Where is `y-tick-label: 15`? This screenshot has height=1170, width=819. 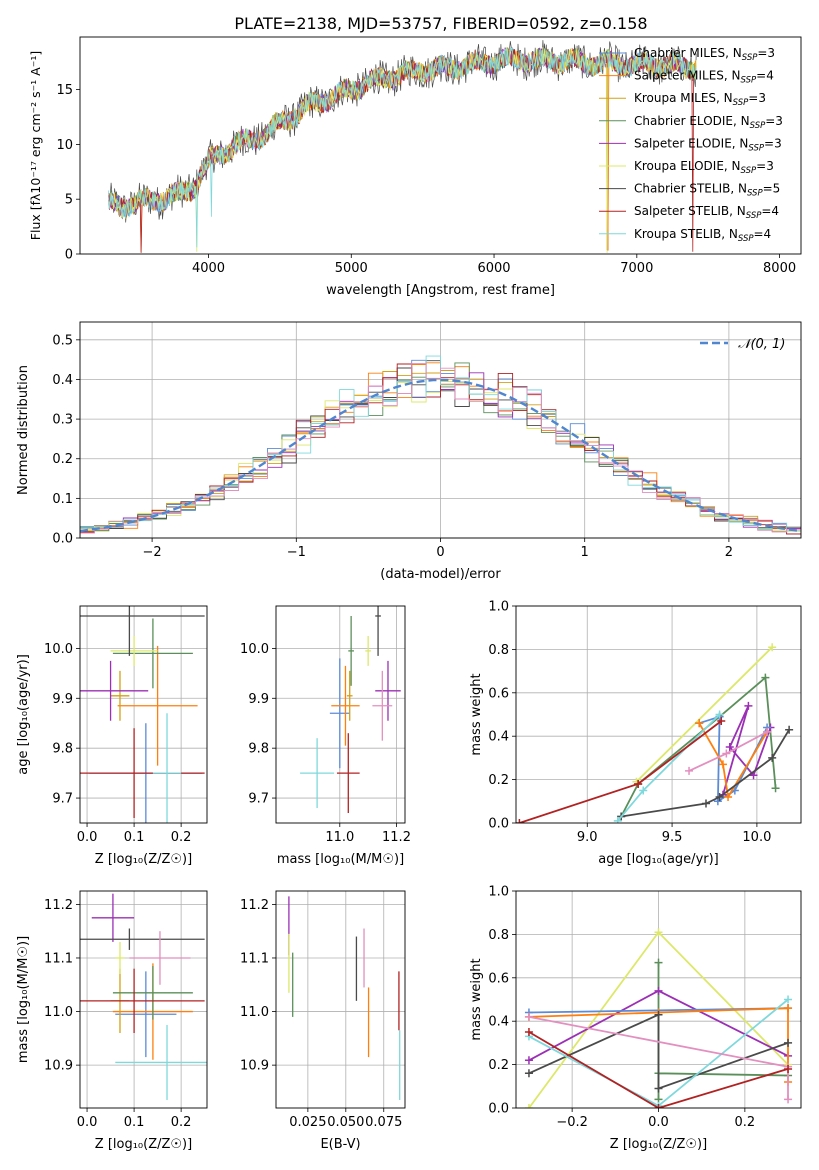 y-tick-label: 15 is located at coordinates (64, 90).